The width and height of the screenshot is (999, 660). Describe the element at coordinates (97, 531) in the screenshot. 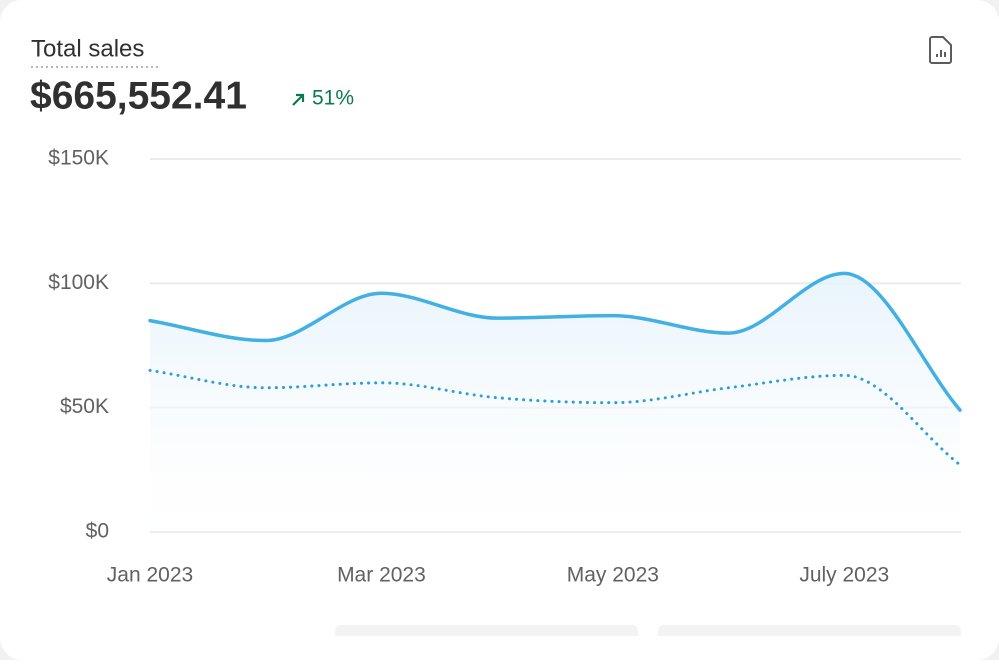

I see `y-tick-label: $0` at that location.